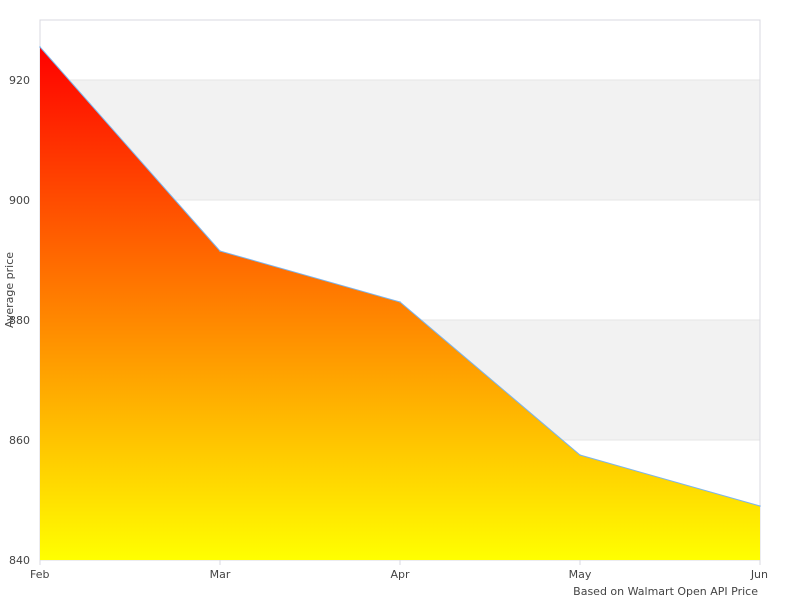 This screenshot has width=800, height=600. Describe the element at coordinates (19, 560) in the screenshot. I see `y-tick-label: 840` at that location.